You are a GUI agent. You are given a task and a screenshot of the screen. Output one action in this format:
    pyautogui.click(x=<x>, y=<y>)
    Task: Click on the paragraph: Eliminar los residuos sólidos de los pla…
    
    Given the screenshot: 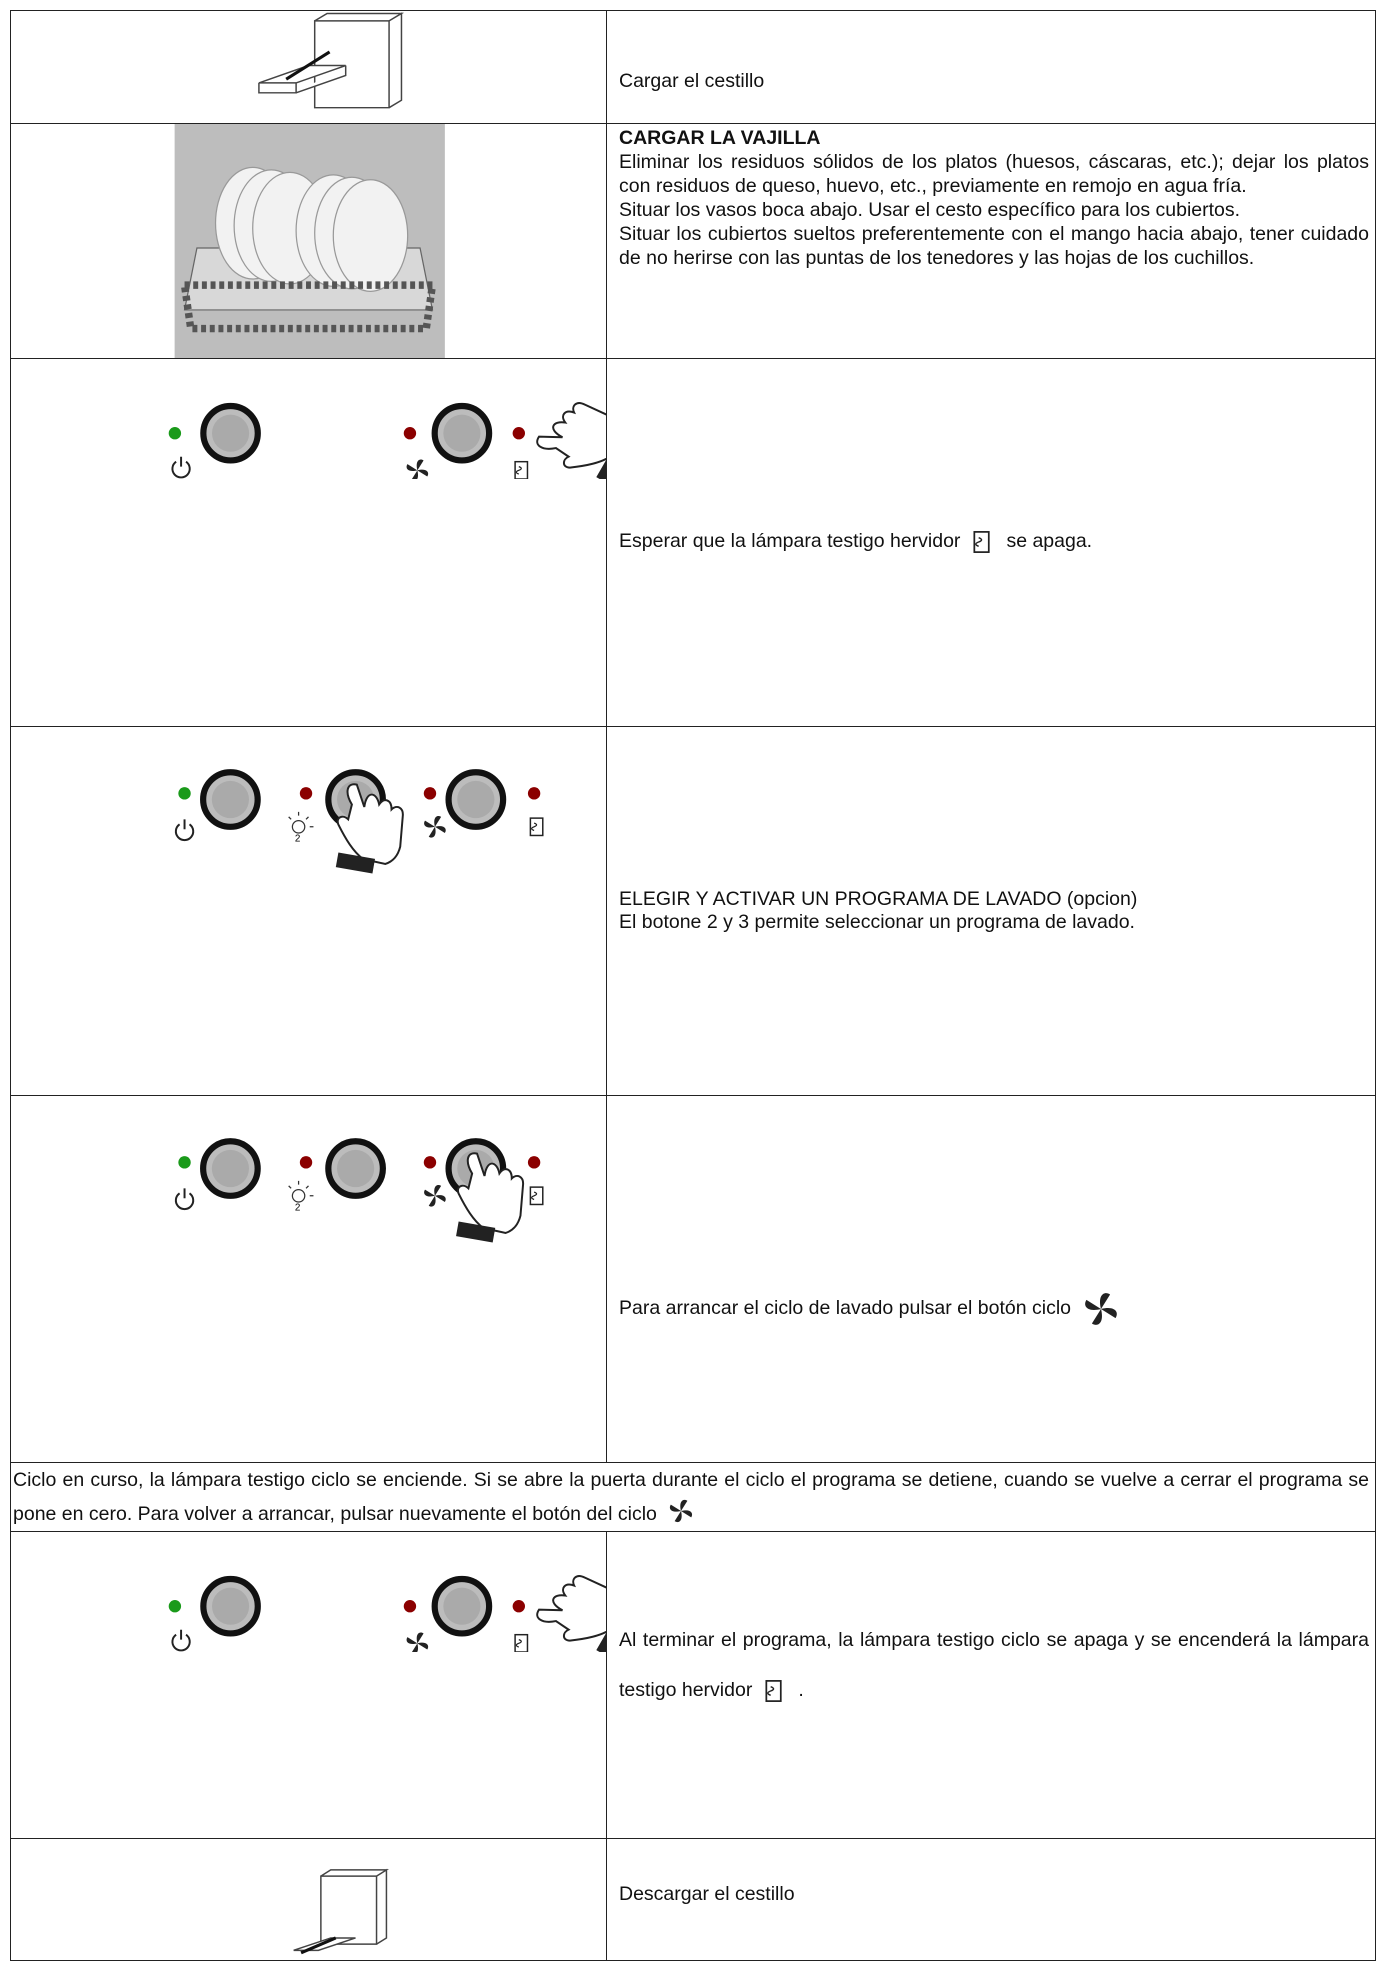 What is the action you would take?
    pyautogui.click(x=994, y=173)
    